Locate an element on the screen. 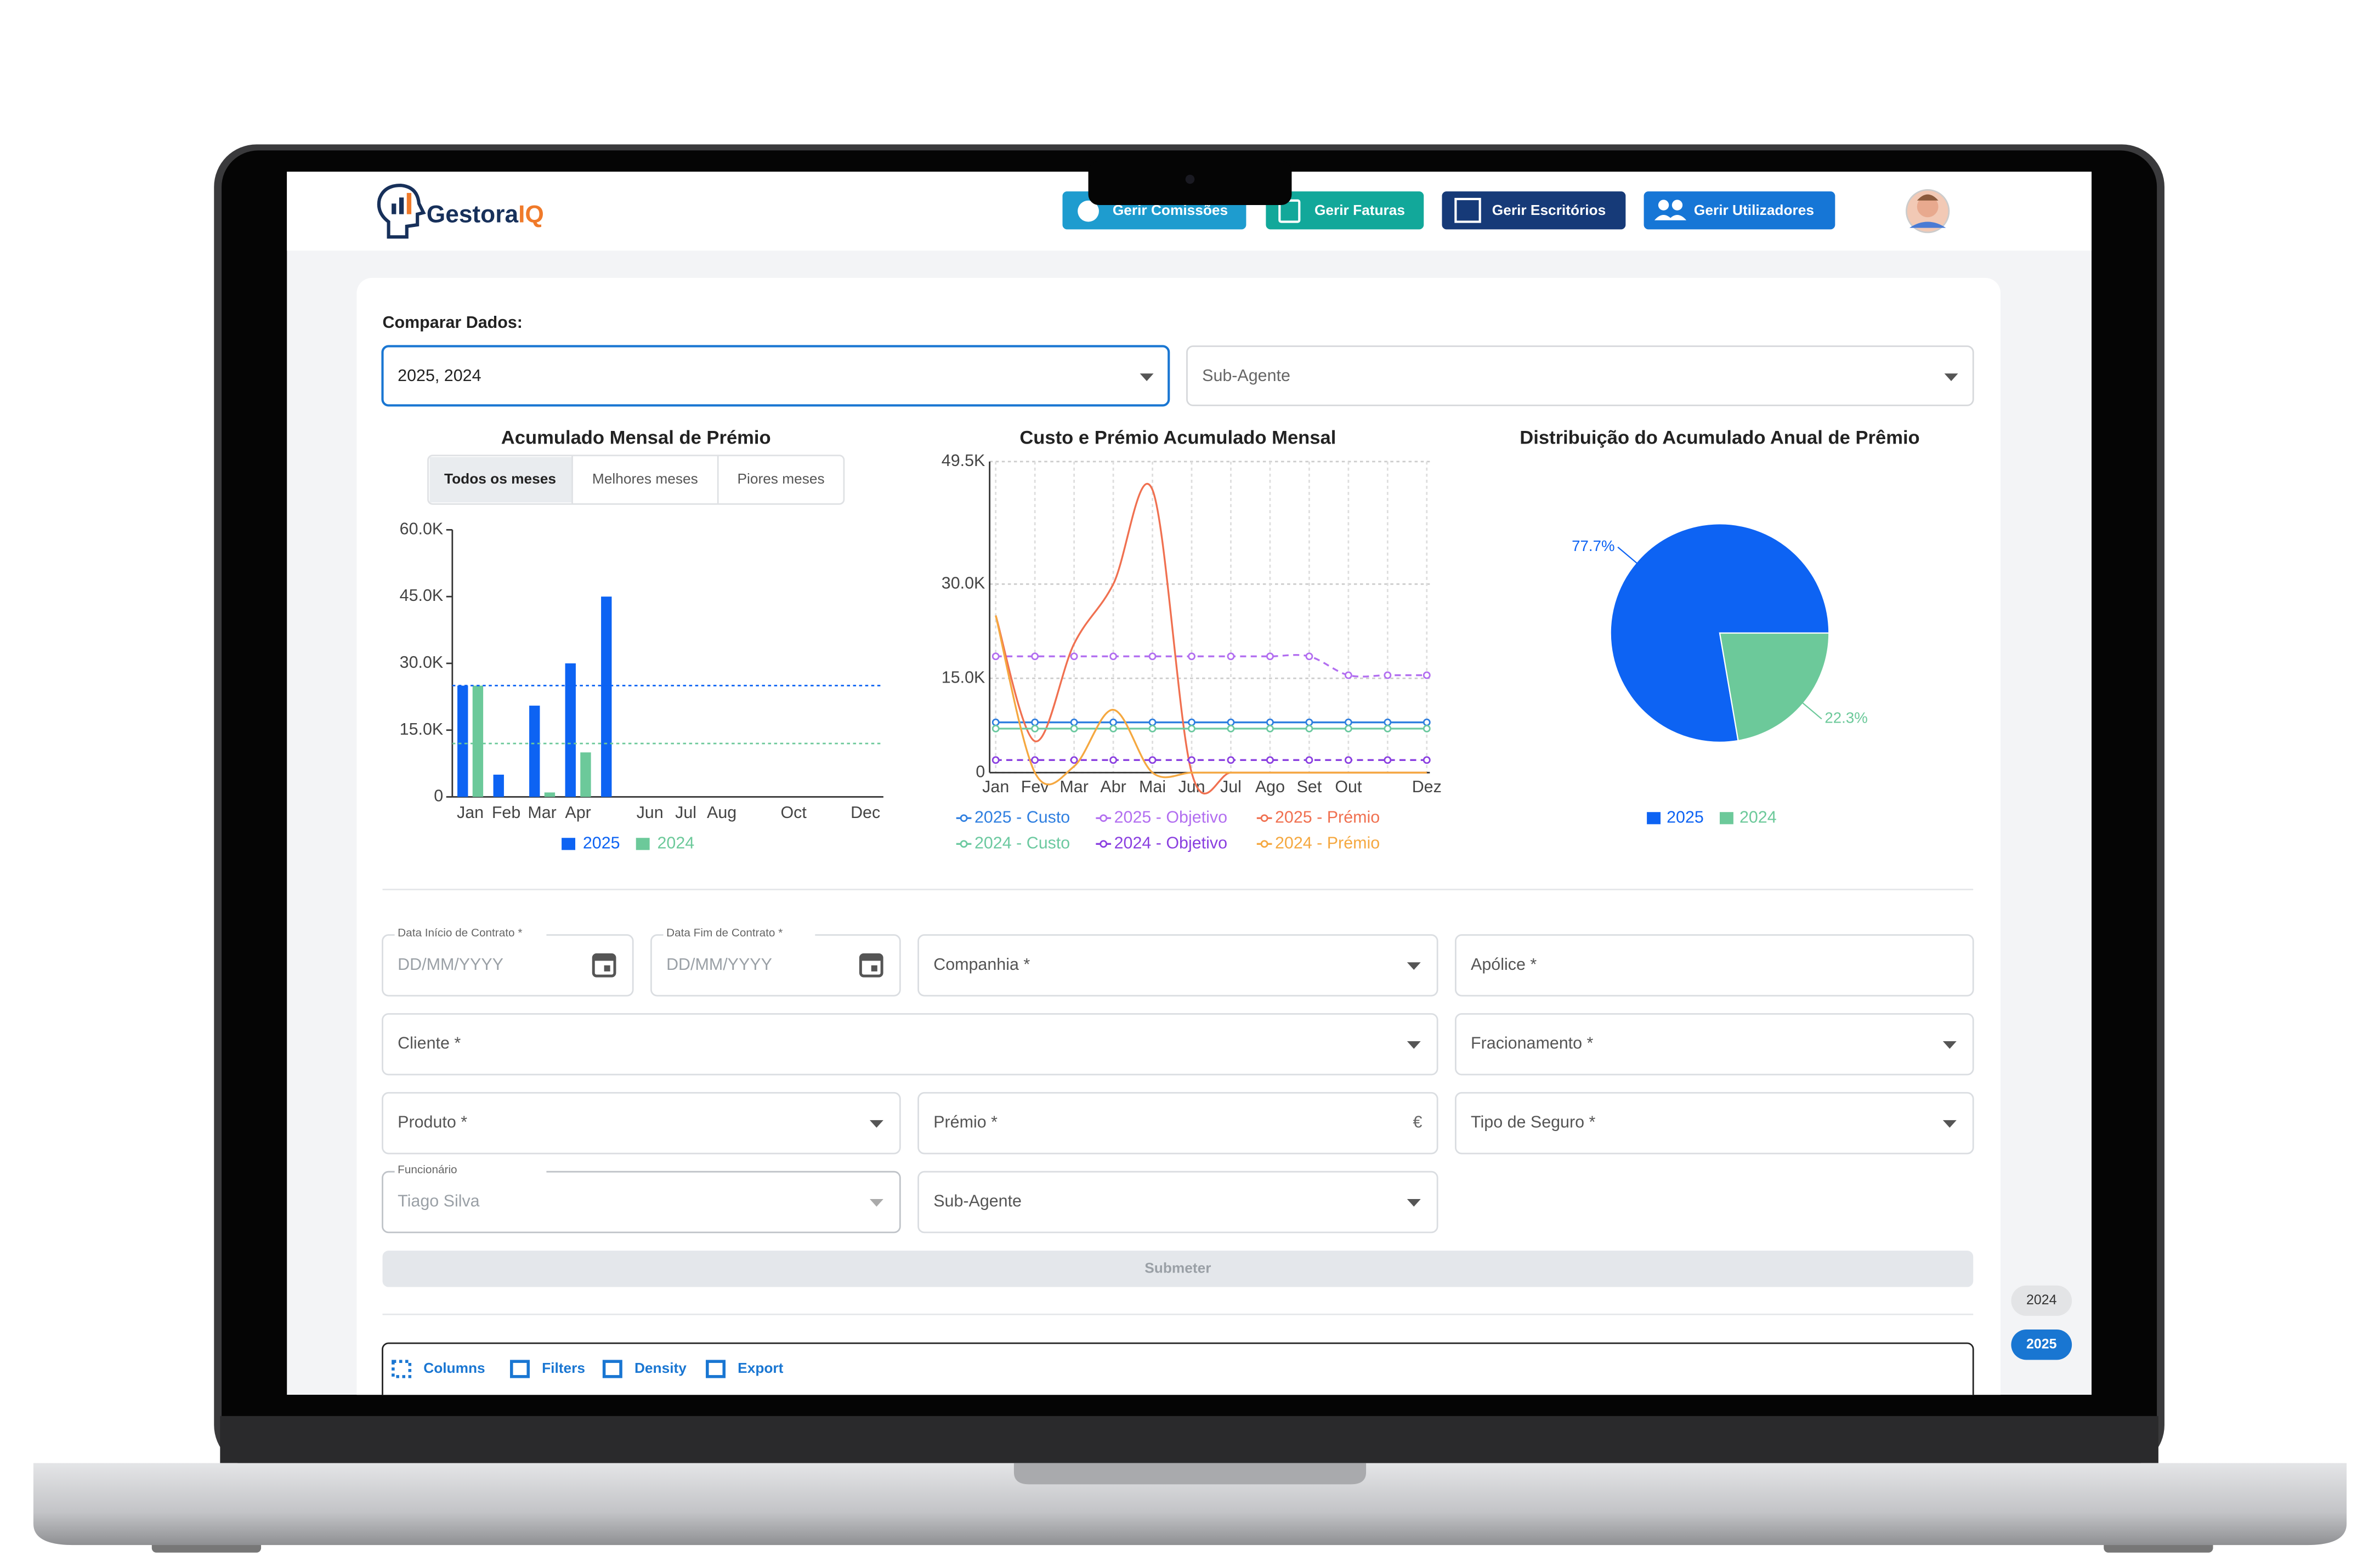 This screenshot has width=2380, height=1568. submit-button: Submeter is located at coordinates (1178, 1269).